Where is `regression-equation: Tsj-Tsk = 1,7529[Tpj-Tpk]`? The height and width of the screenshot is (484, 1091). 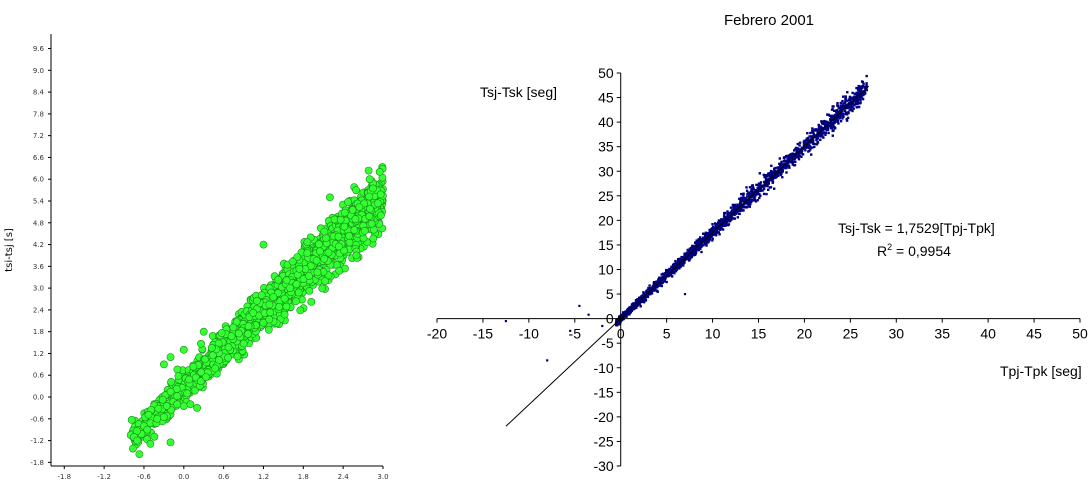 regression-equation: Tsj-Tsk = 1,7529[Tpj-Tpk] is located at coordinates (916, 228).